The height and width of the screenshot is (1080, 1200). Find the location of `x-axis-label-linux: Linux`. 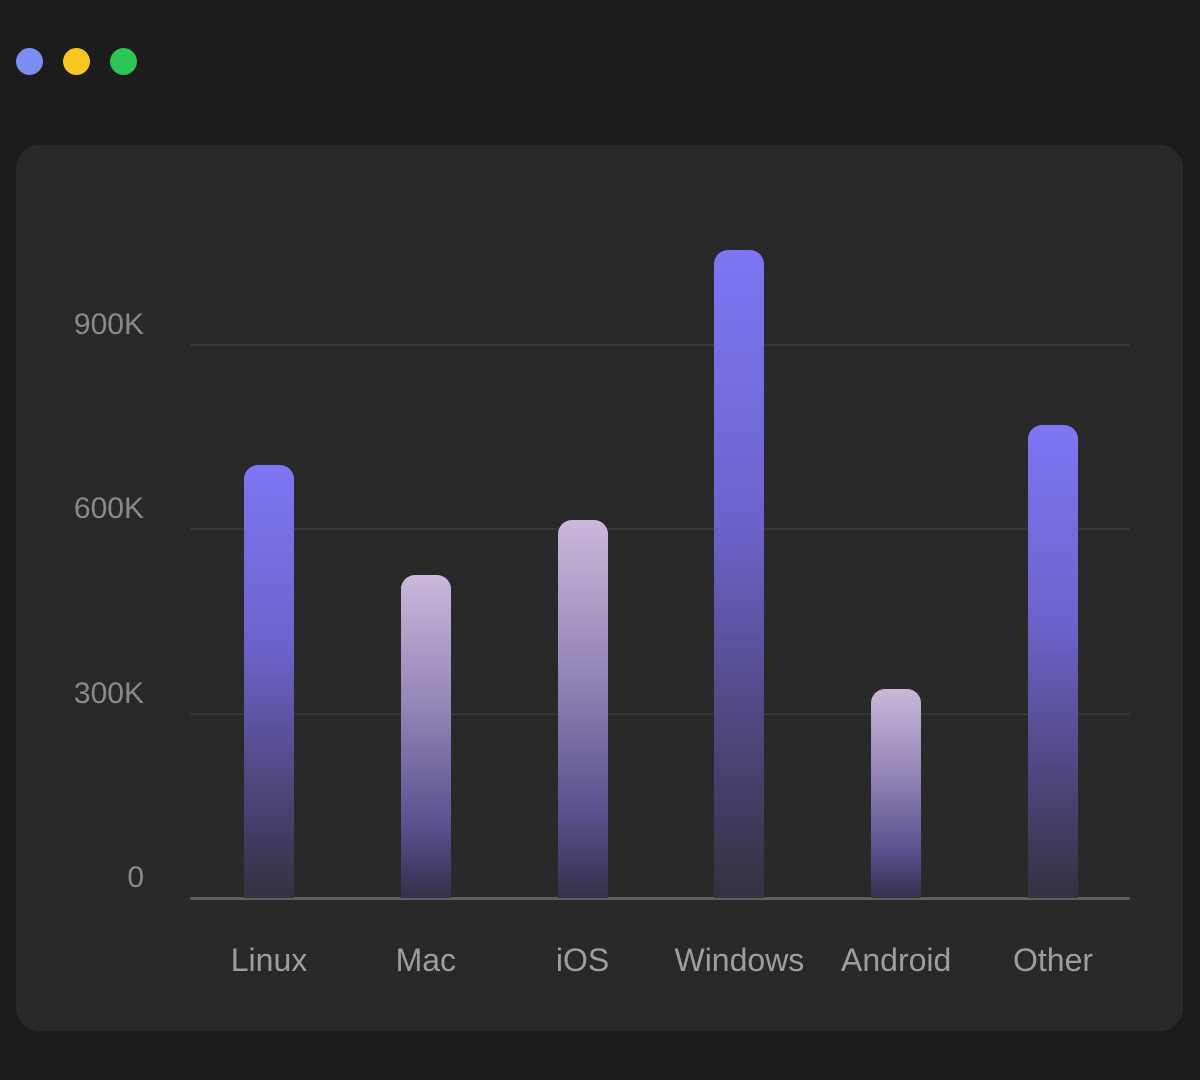

x-axis-label-linux: Linux is located at coordinates (269, 960).